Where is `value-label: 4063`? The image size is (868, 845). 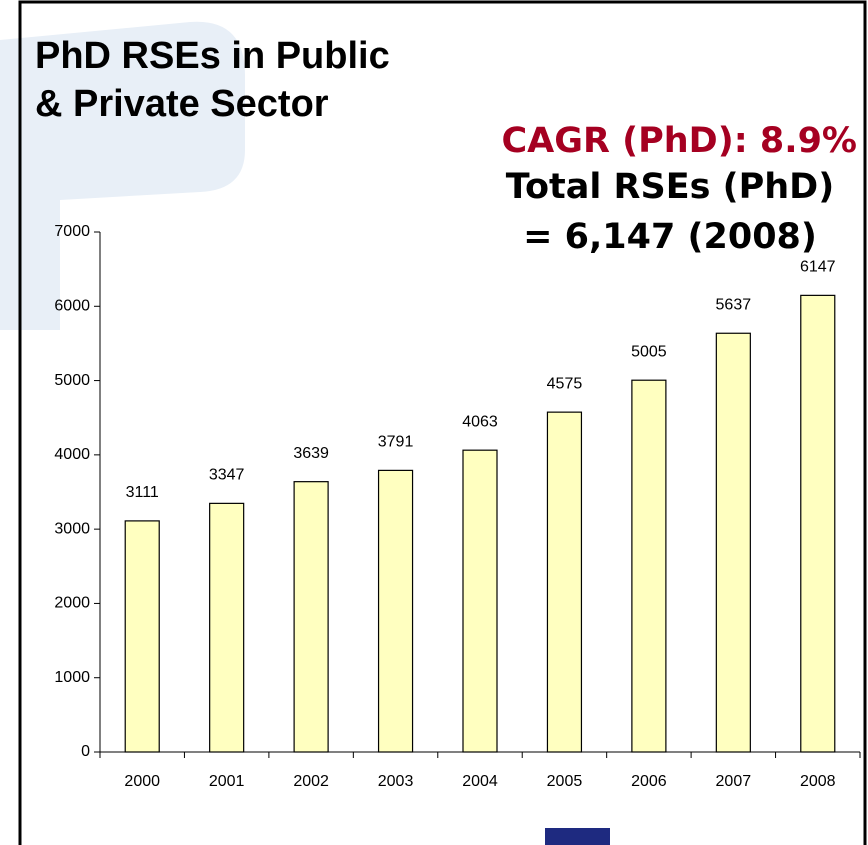
value-label: 4063 is located at coordinates (480, 421).